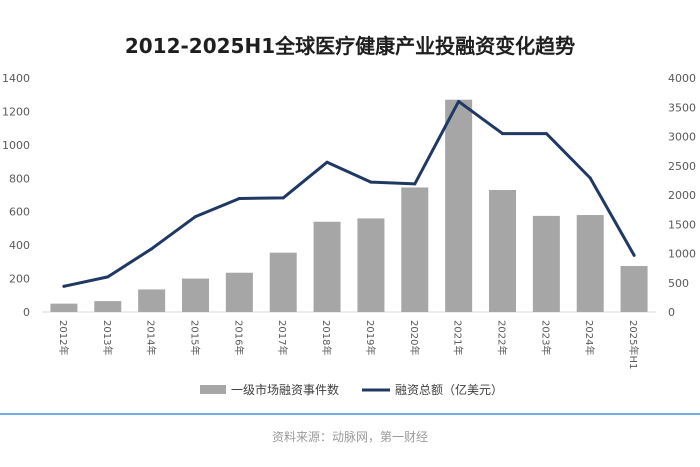  I want to click on x-tick-label: 2020年, so click(414, 337).